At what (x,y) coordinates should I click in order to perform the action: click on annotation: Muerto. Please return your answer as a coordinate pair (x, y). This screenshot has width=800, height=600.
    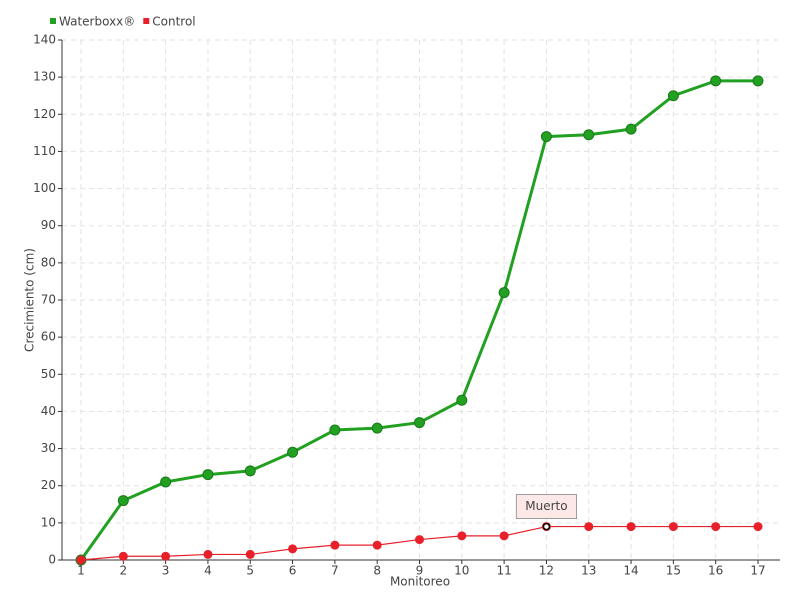
    Looking at the image, I should click on (546, 506).